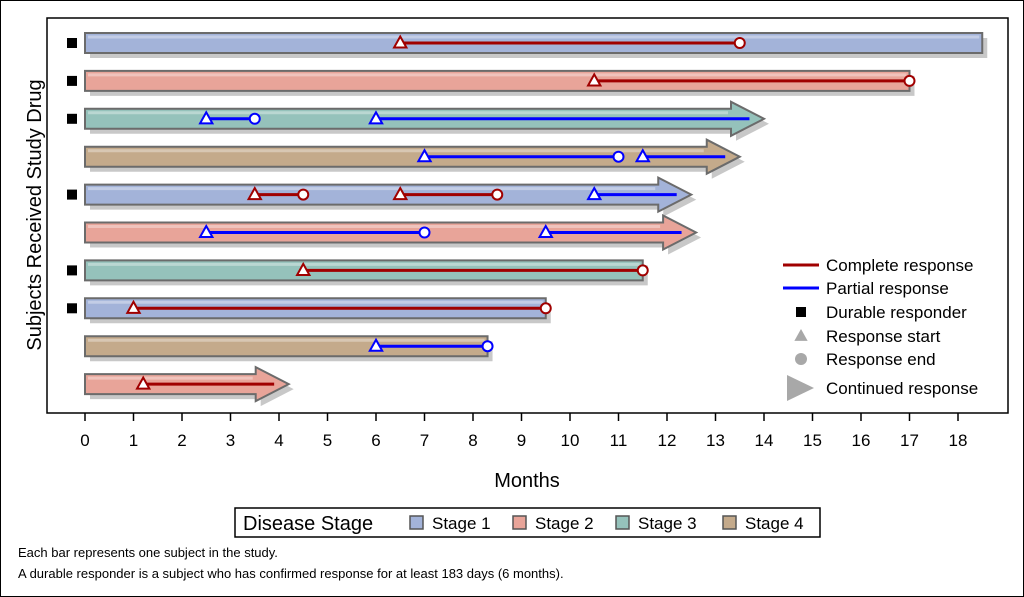  Describe the element at coordinates (181, 440) in the screenshot. I see `x-tick-label: 2` at that location.